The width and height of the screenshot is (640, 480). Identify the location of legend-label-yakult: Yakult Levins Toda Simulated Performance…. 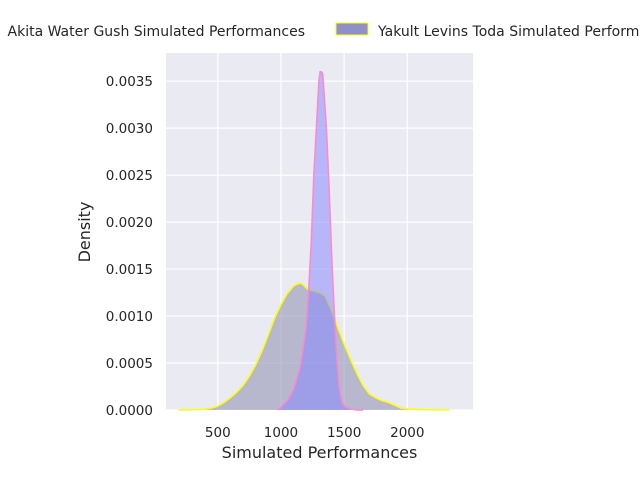
(508, 32).